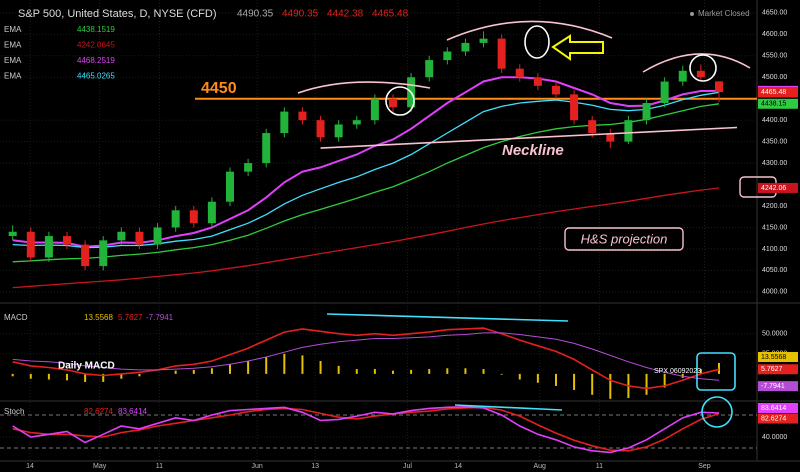  I want to click on macd-highlight-box, so click(716, 371).